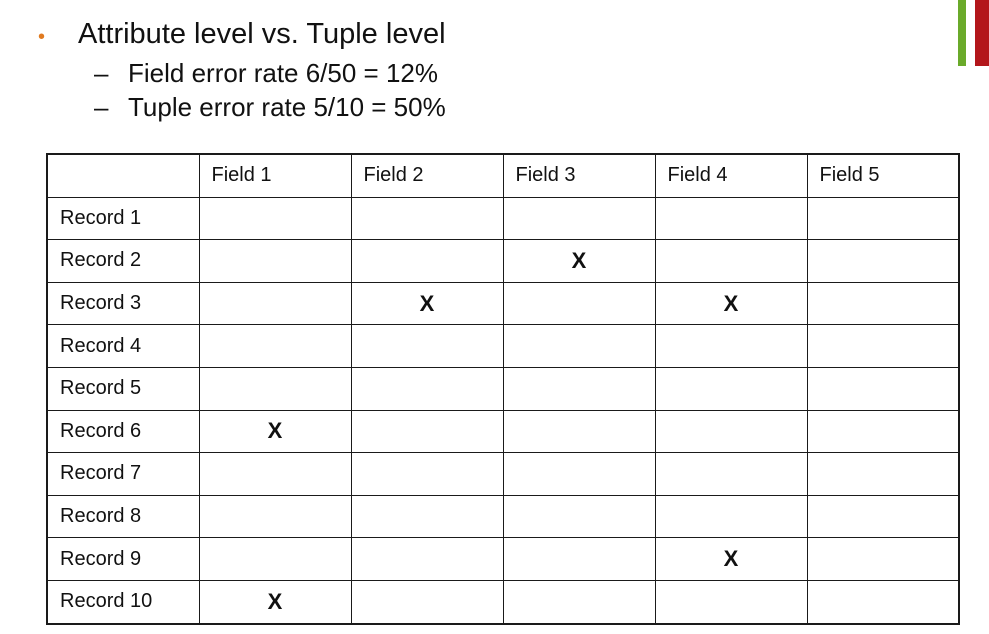  Describe the element at coordinates (962, 33) in the screenshot. I see `accent-bar-green` at that location.